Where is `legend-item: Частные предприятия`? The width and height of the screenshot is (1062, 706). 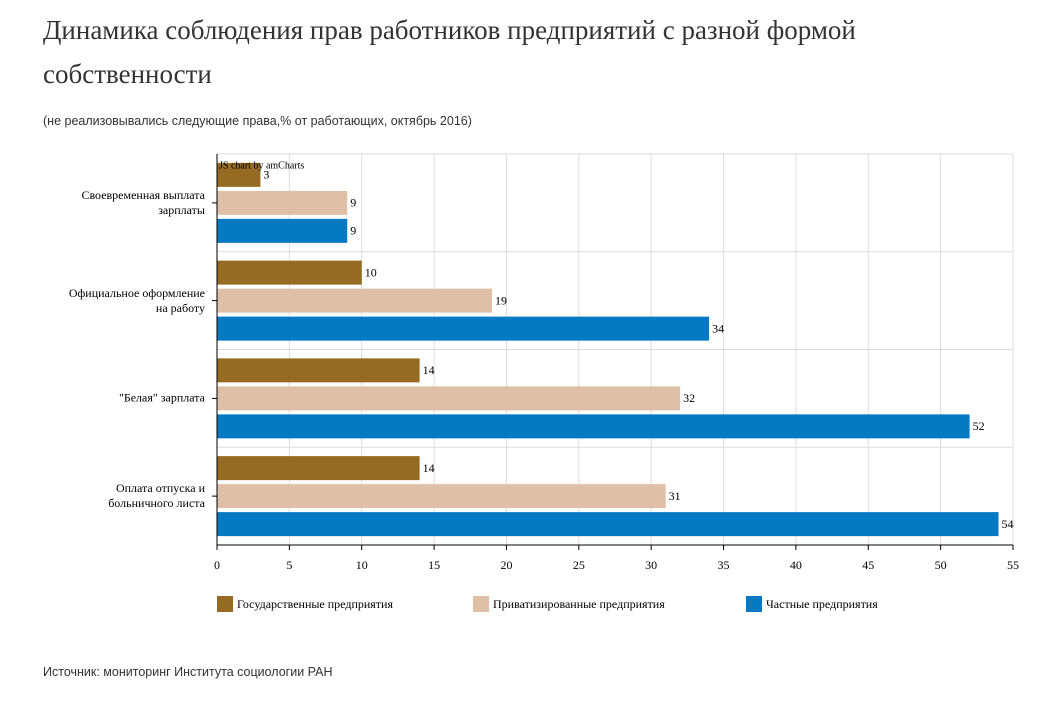
legend-item: Частные предприятия is located at coordinates (812, 604).